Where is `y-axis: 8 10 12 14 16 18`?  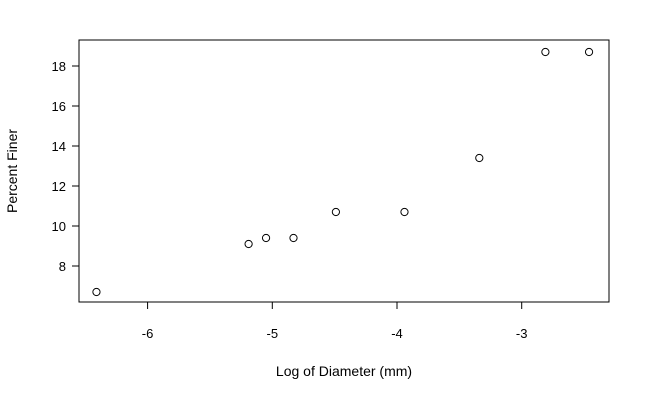
y-axis: 8 10 12 14 16 18 is located at coordinates (66, 166).